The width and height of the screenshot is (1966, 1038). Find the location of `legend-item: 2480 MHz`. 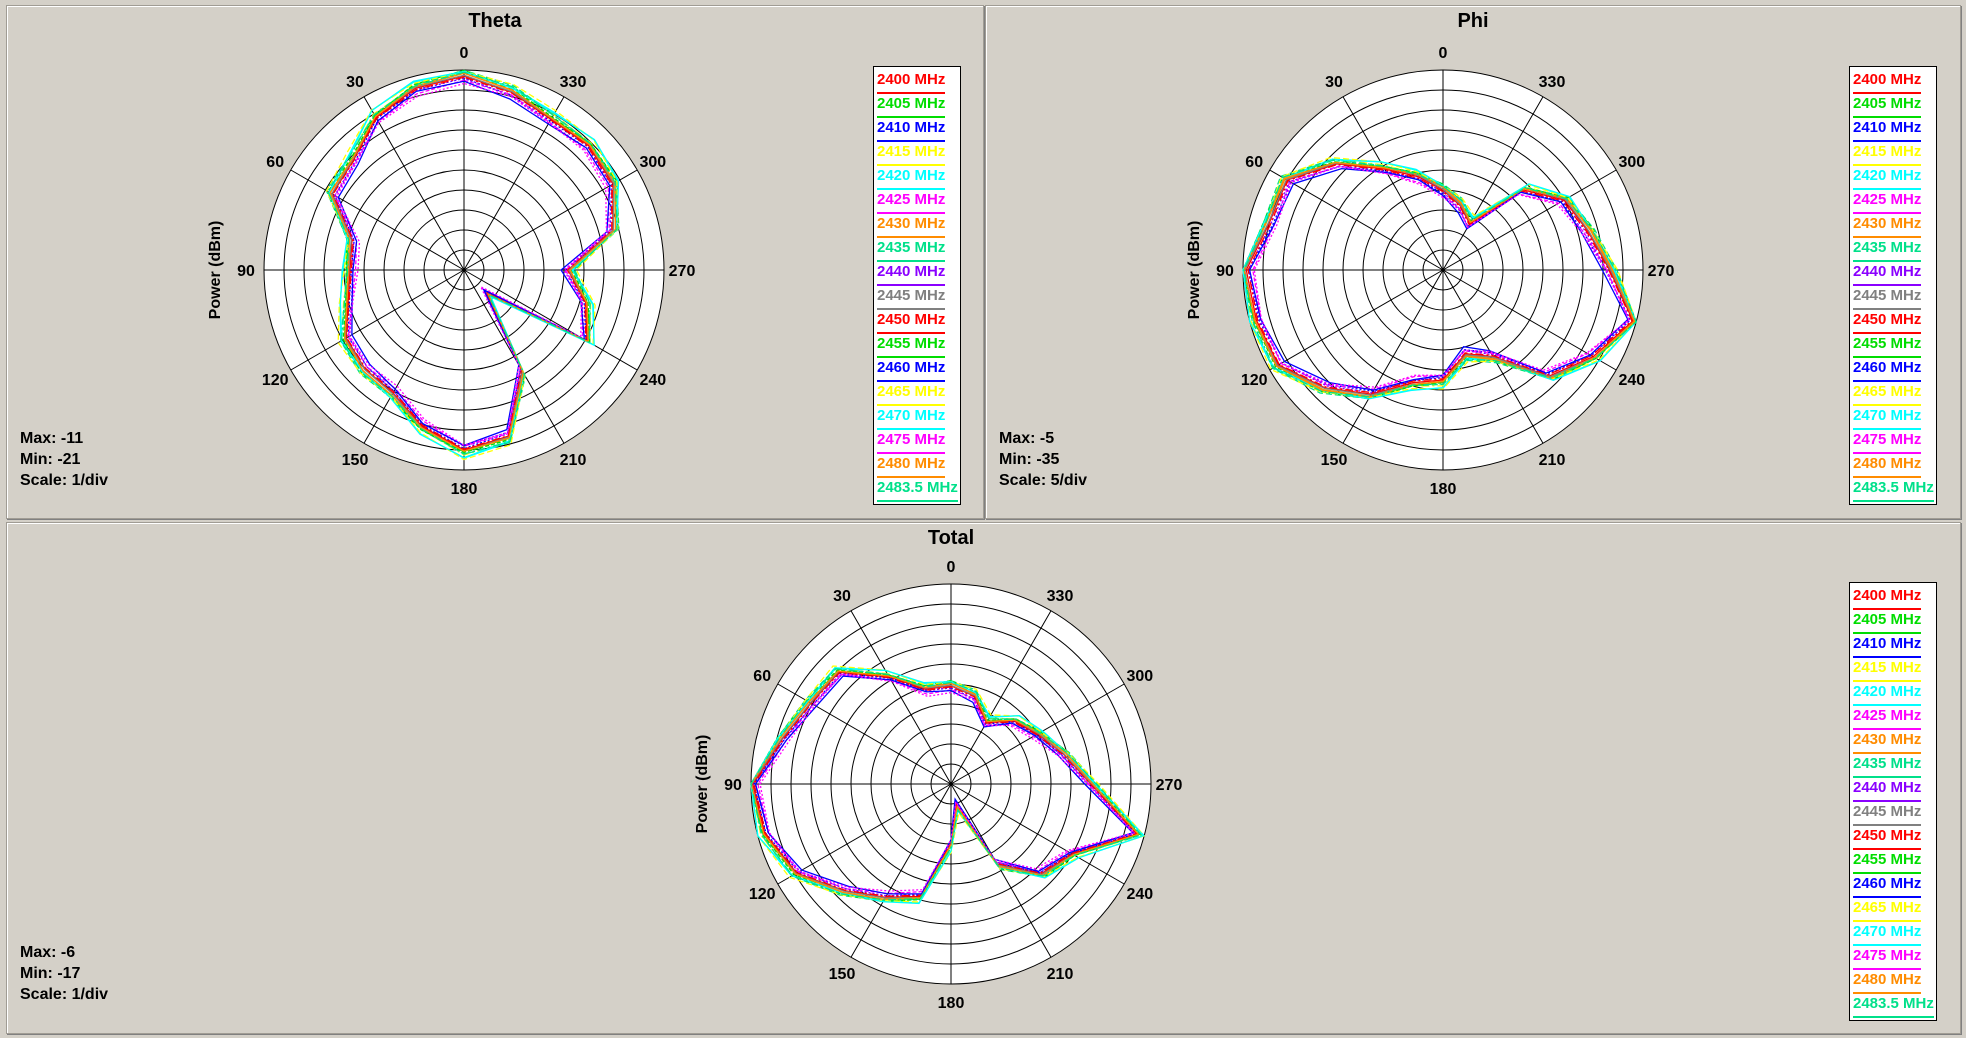

legend-item: 2480 MHz is located at coordinates (911, 466).